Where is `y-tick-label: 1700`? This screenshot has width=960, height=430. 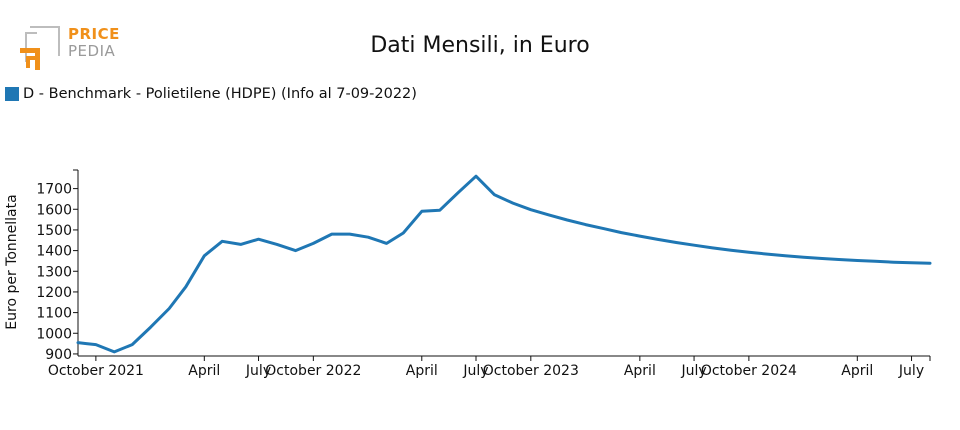 y-tick-label: 1700 is located at coordinates (54, 190).